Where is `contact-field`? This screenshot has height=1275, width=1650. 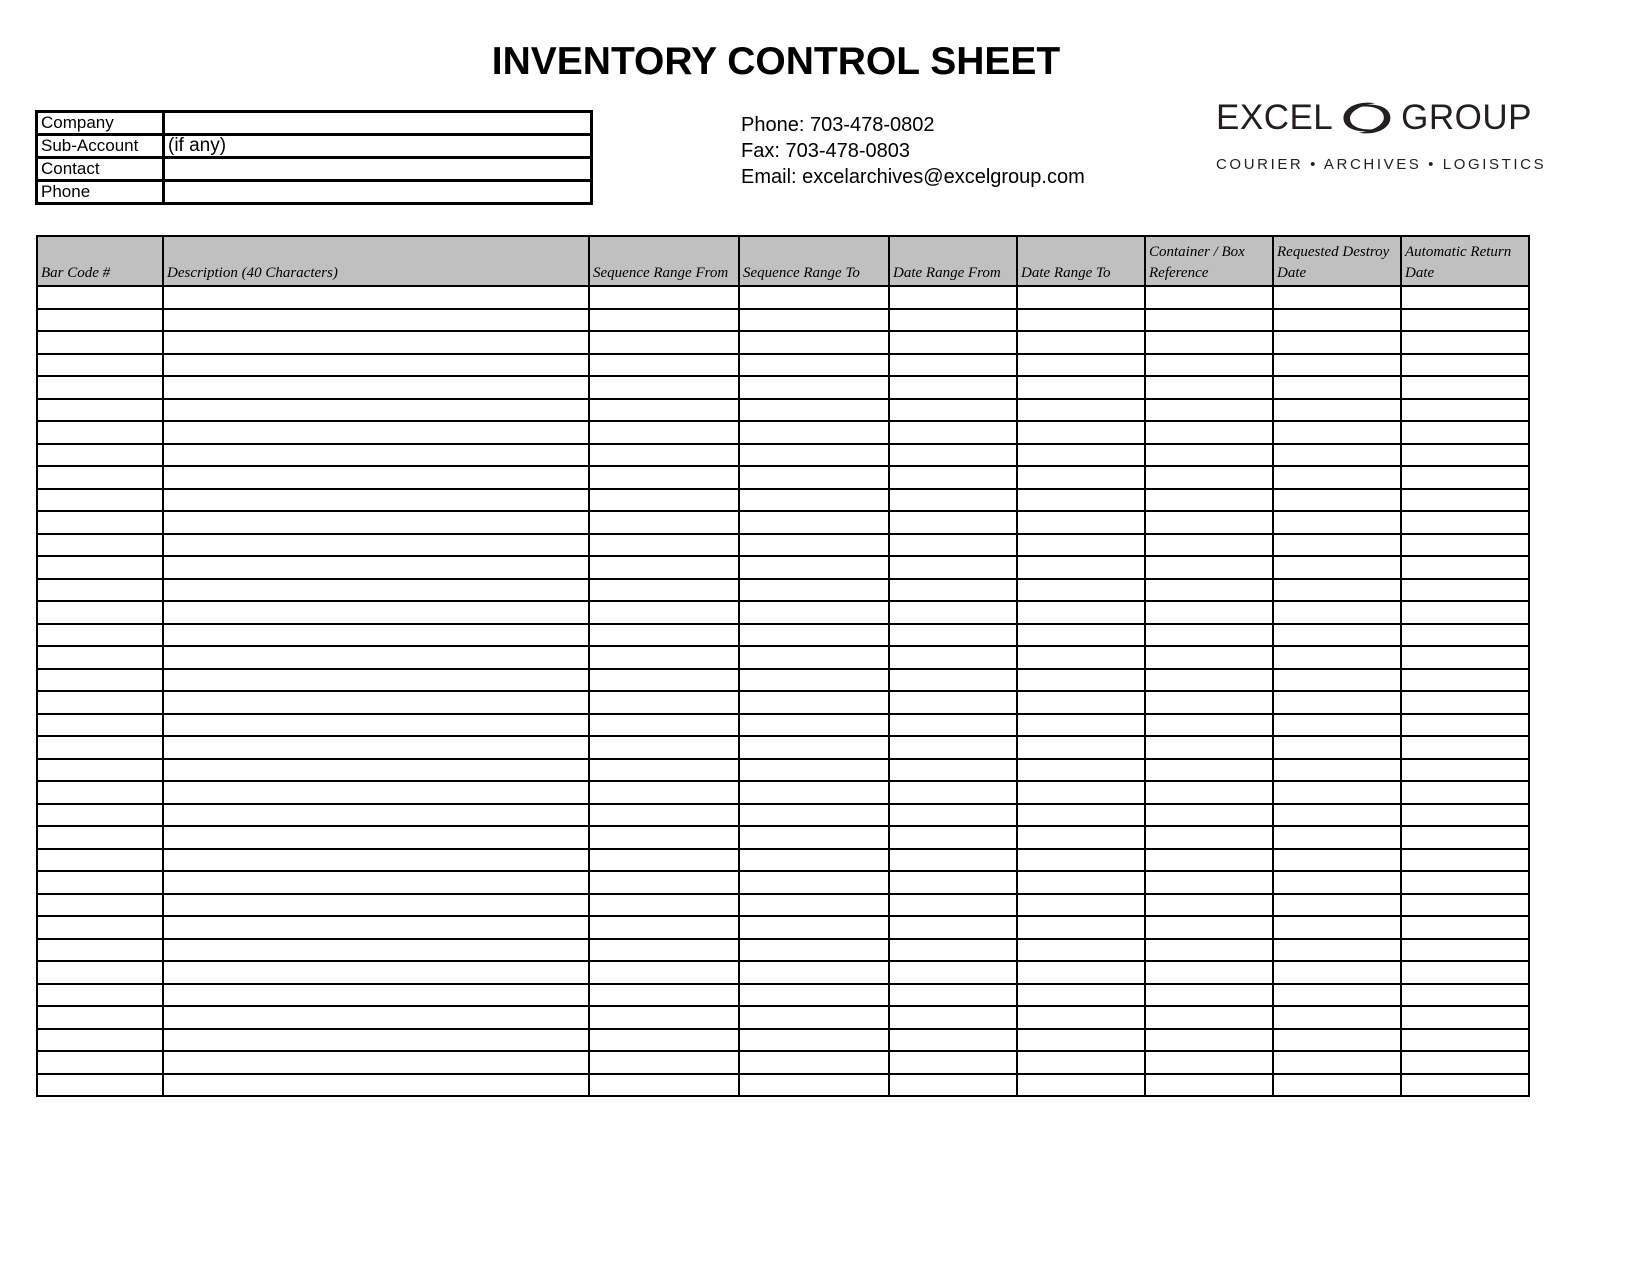 contact-field is located at coordinates (377, 169).